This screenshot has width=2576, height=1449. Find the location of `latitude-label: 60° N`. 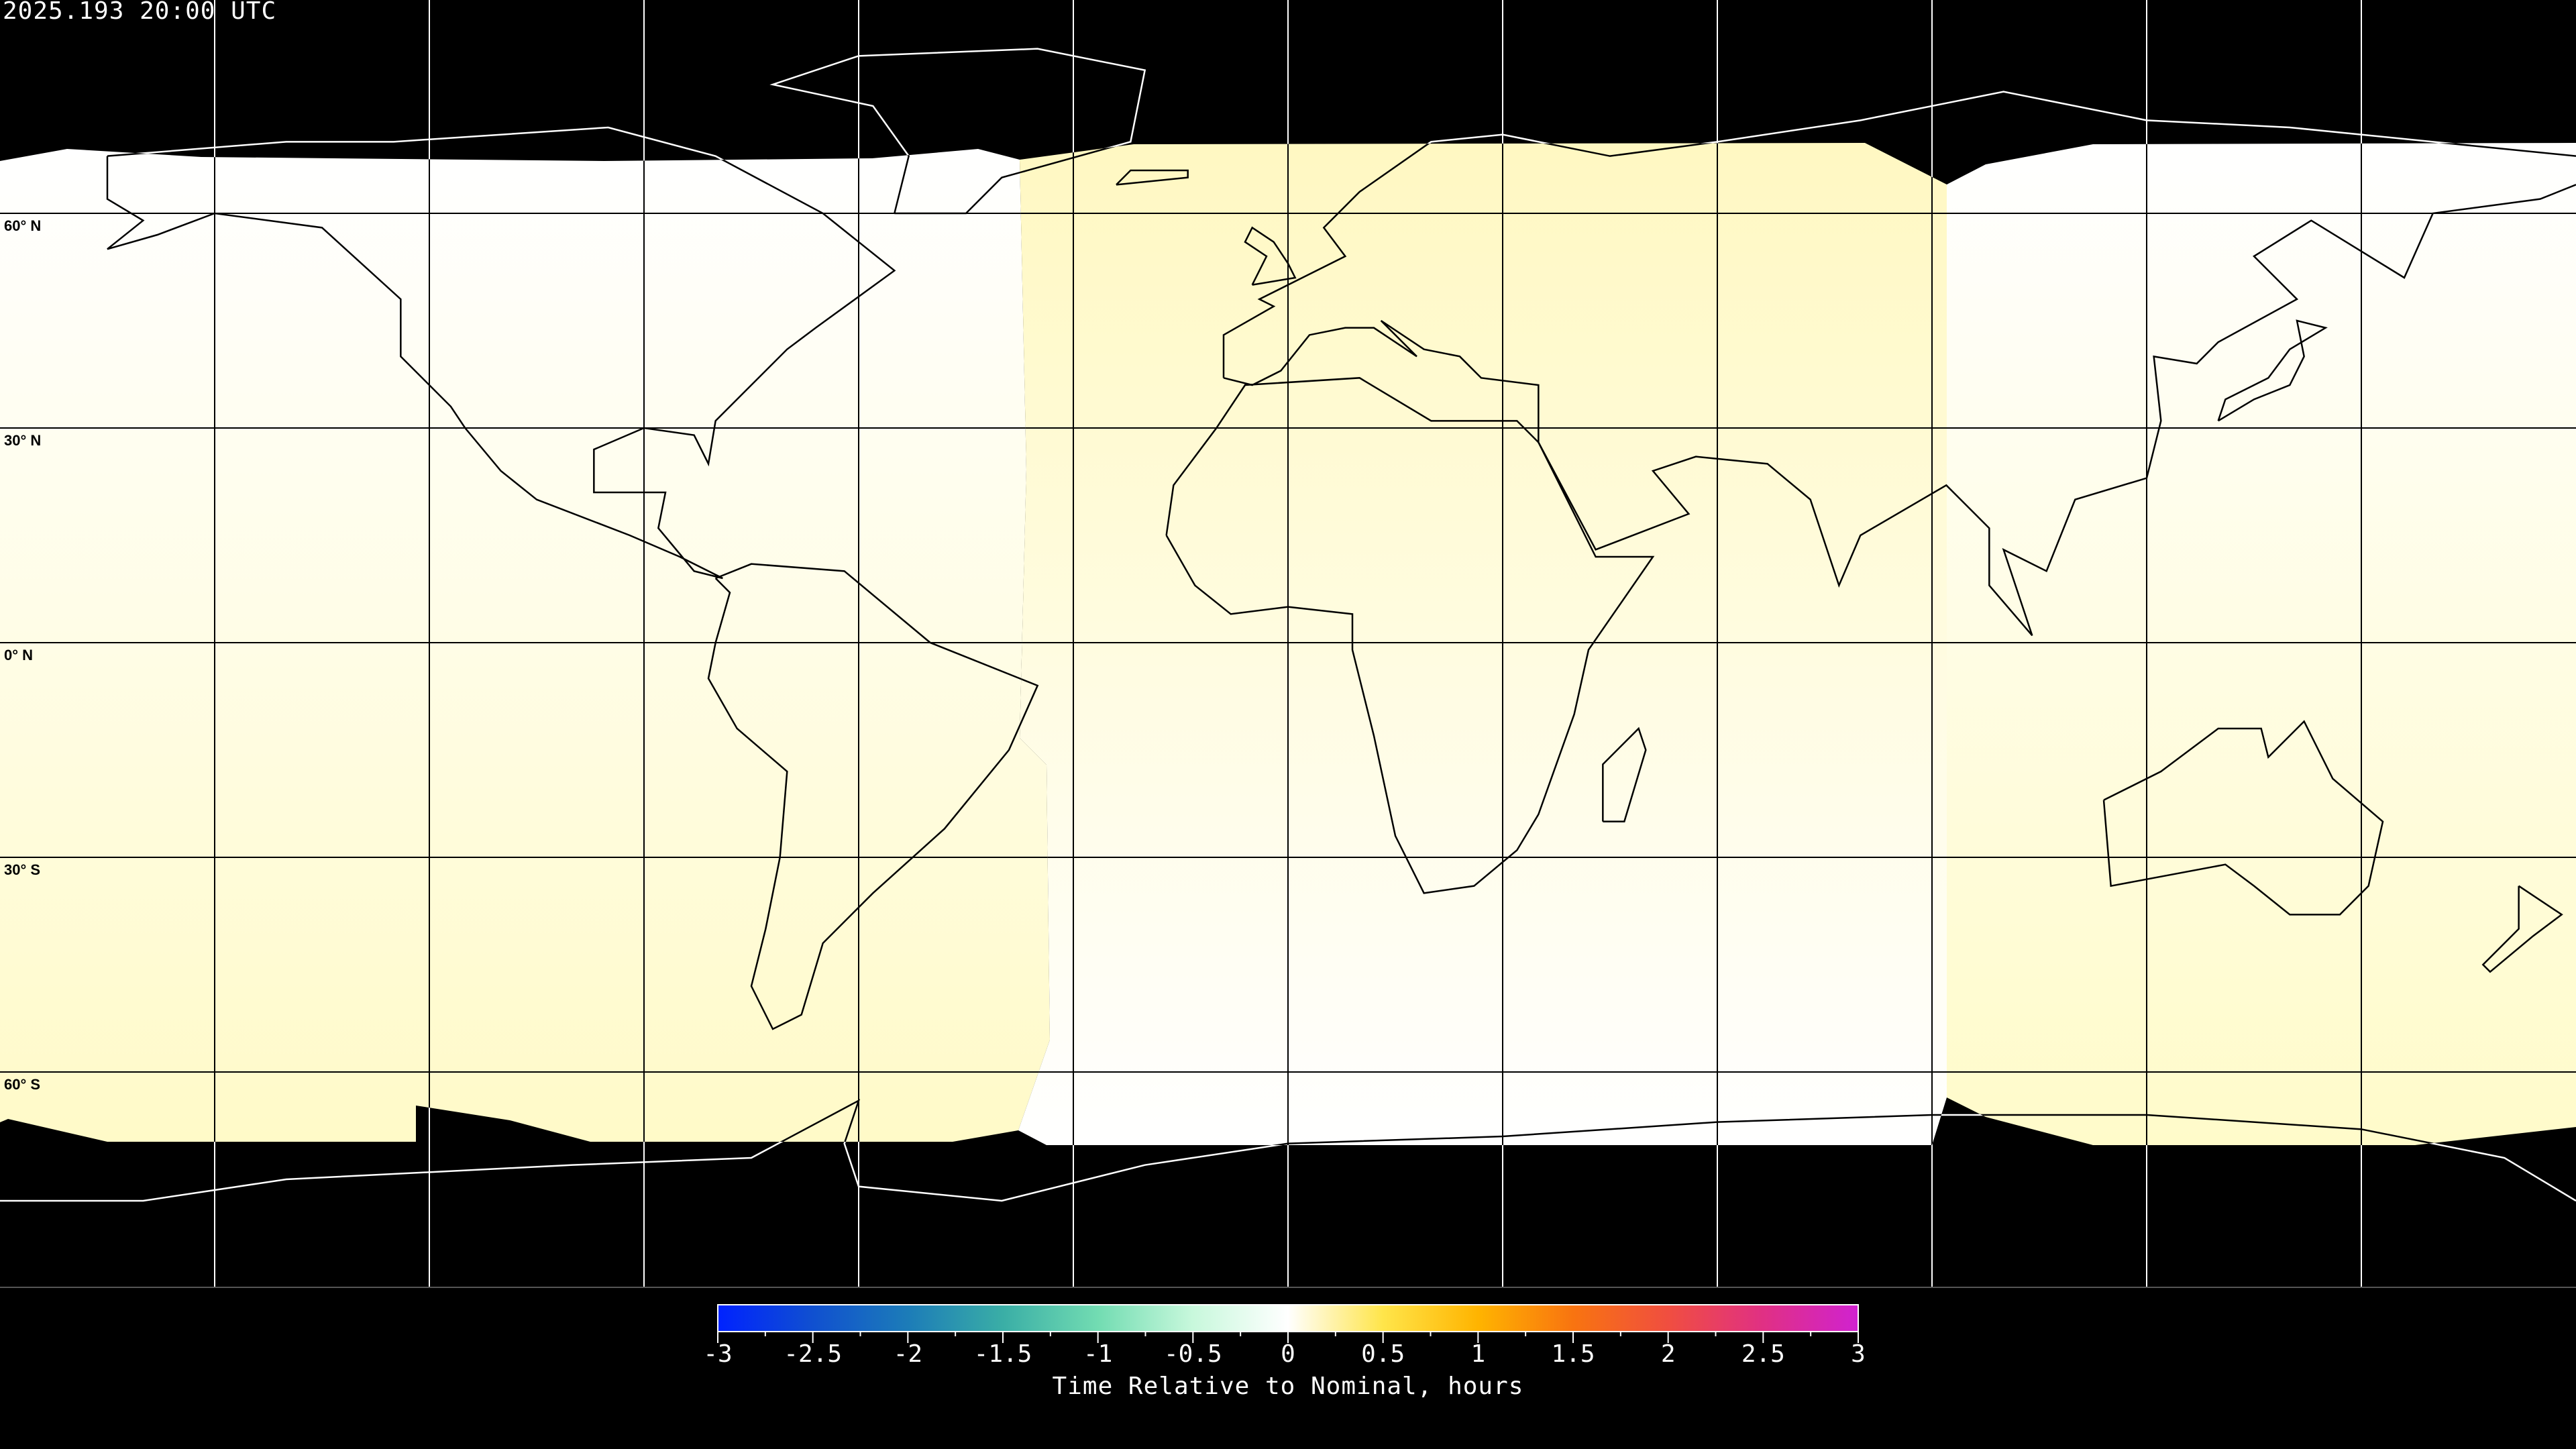

latitude-label: 60° N is located at coordinates (23, 225).